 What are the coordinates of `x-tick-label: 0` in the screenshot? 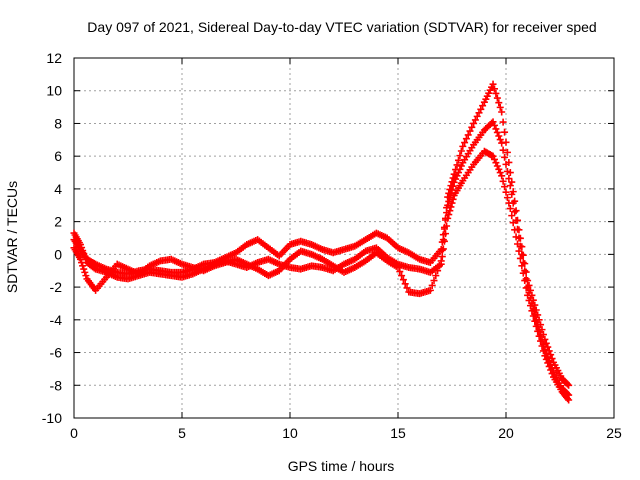 It's located at (74, 433).